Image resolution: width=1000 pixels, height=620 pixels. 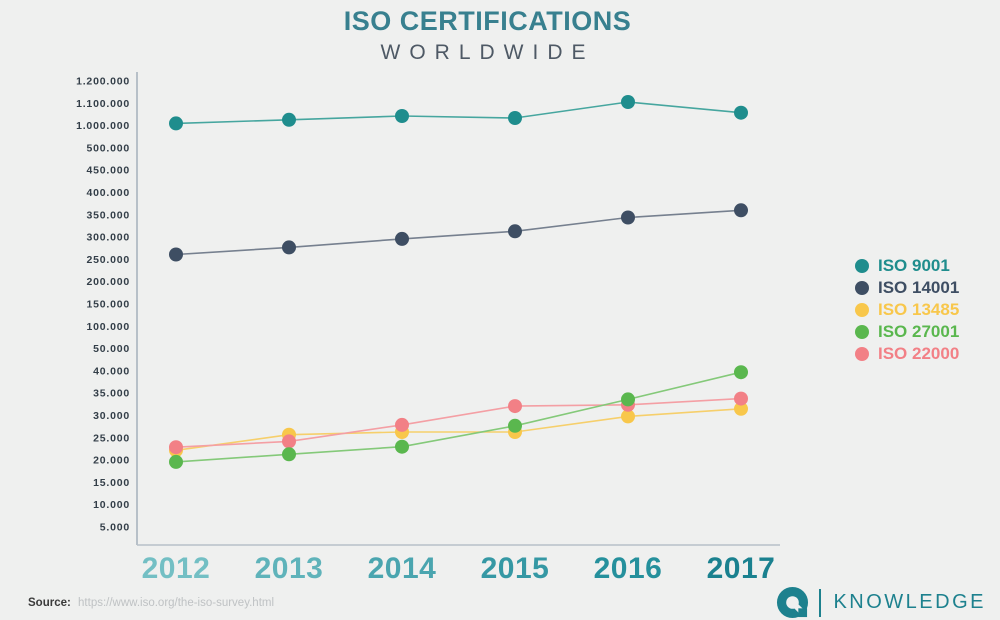 I want to click on y-tick-label: 400.000, so click(x=108, y=193).